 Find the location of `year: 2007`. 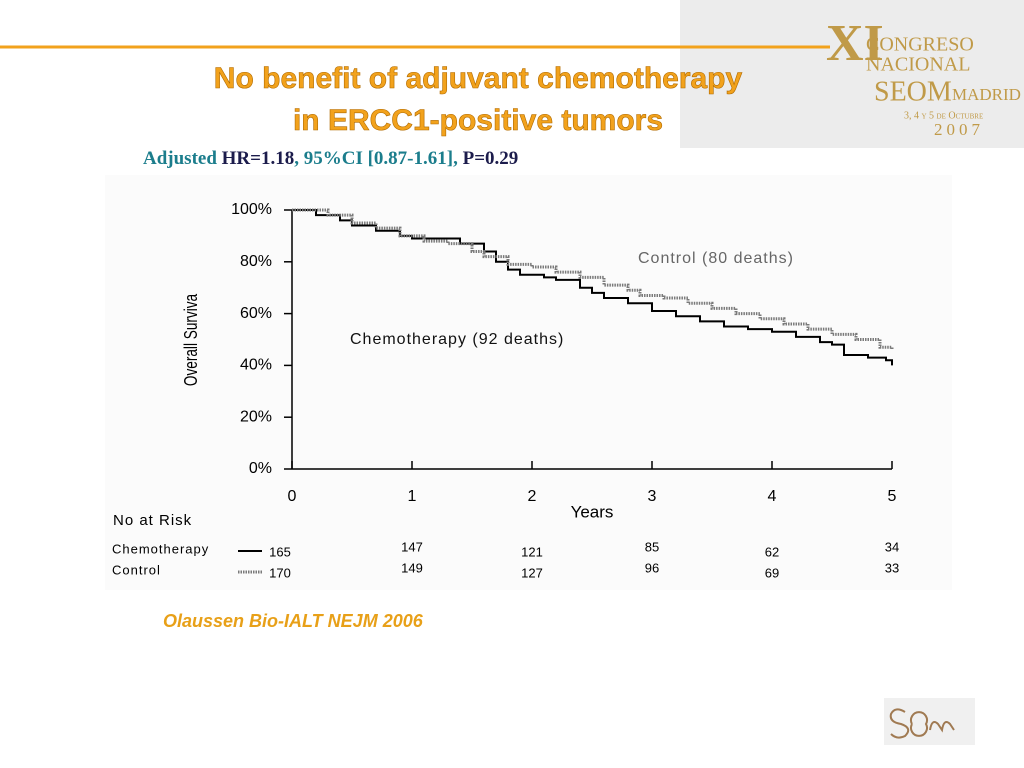

year: 2007 is located at coordinates (959, 129).